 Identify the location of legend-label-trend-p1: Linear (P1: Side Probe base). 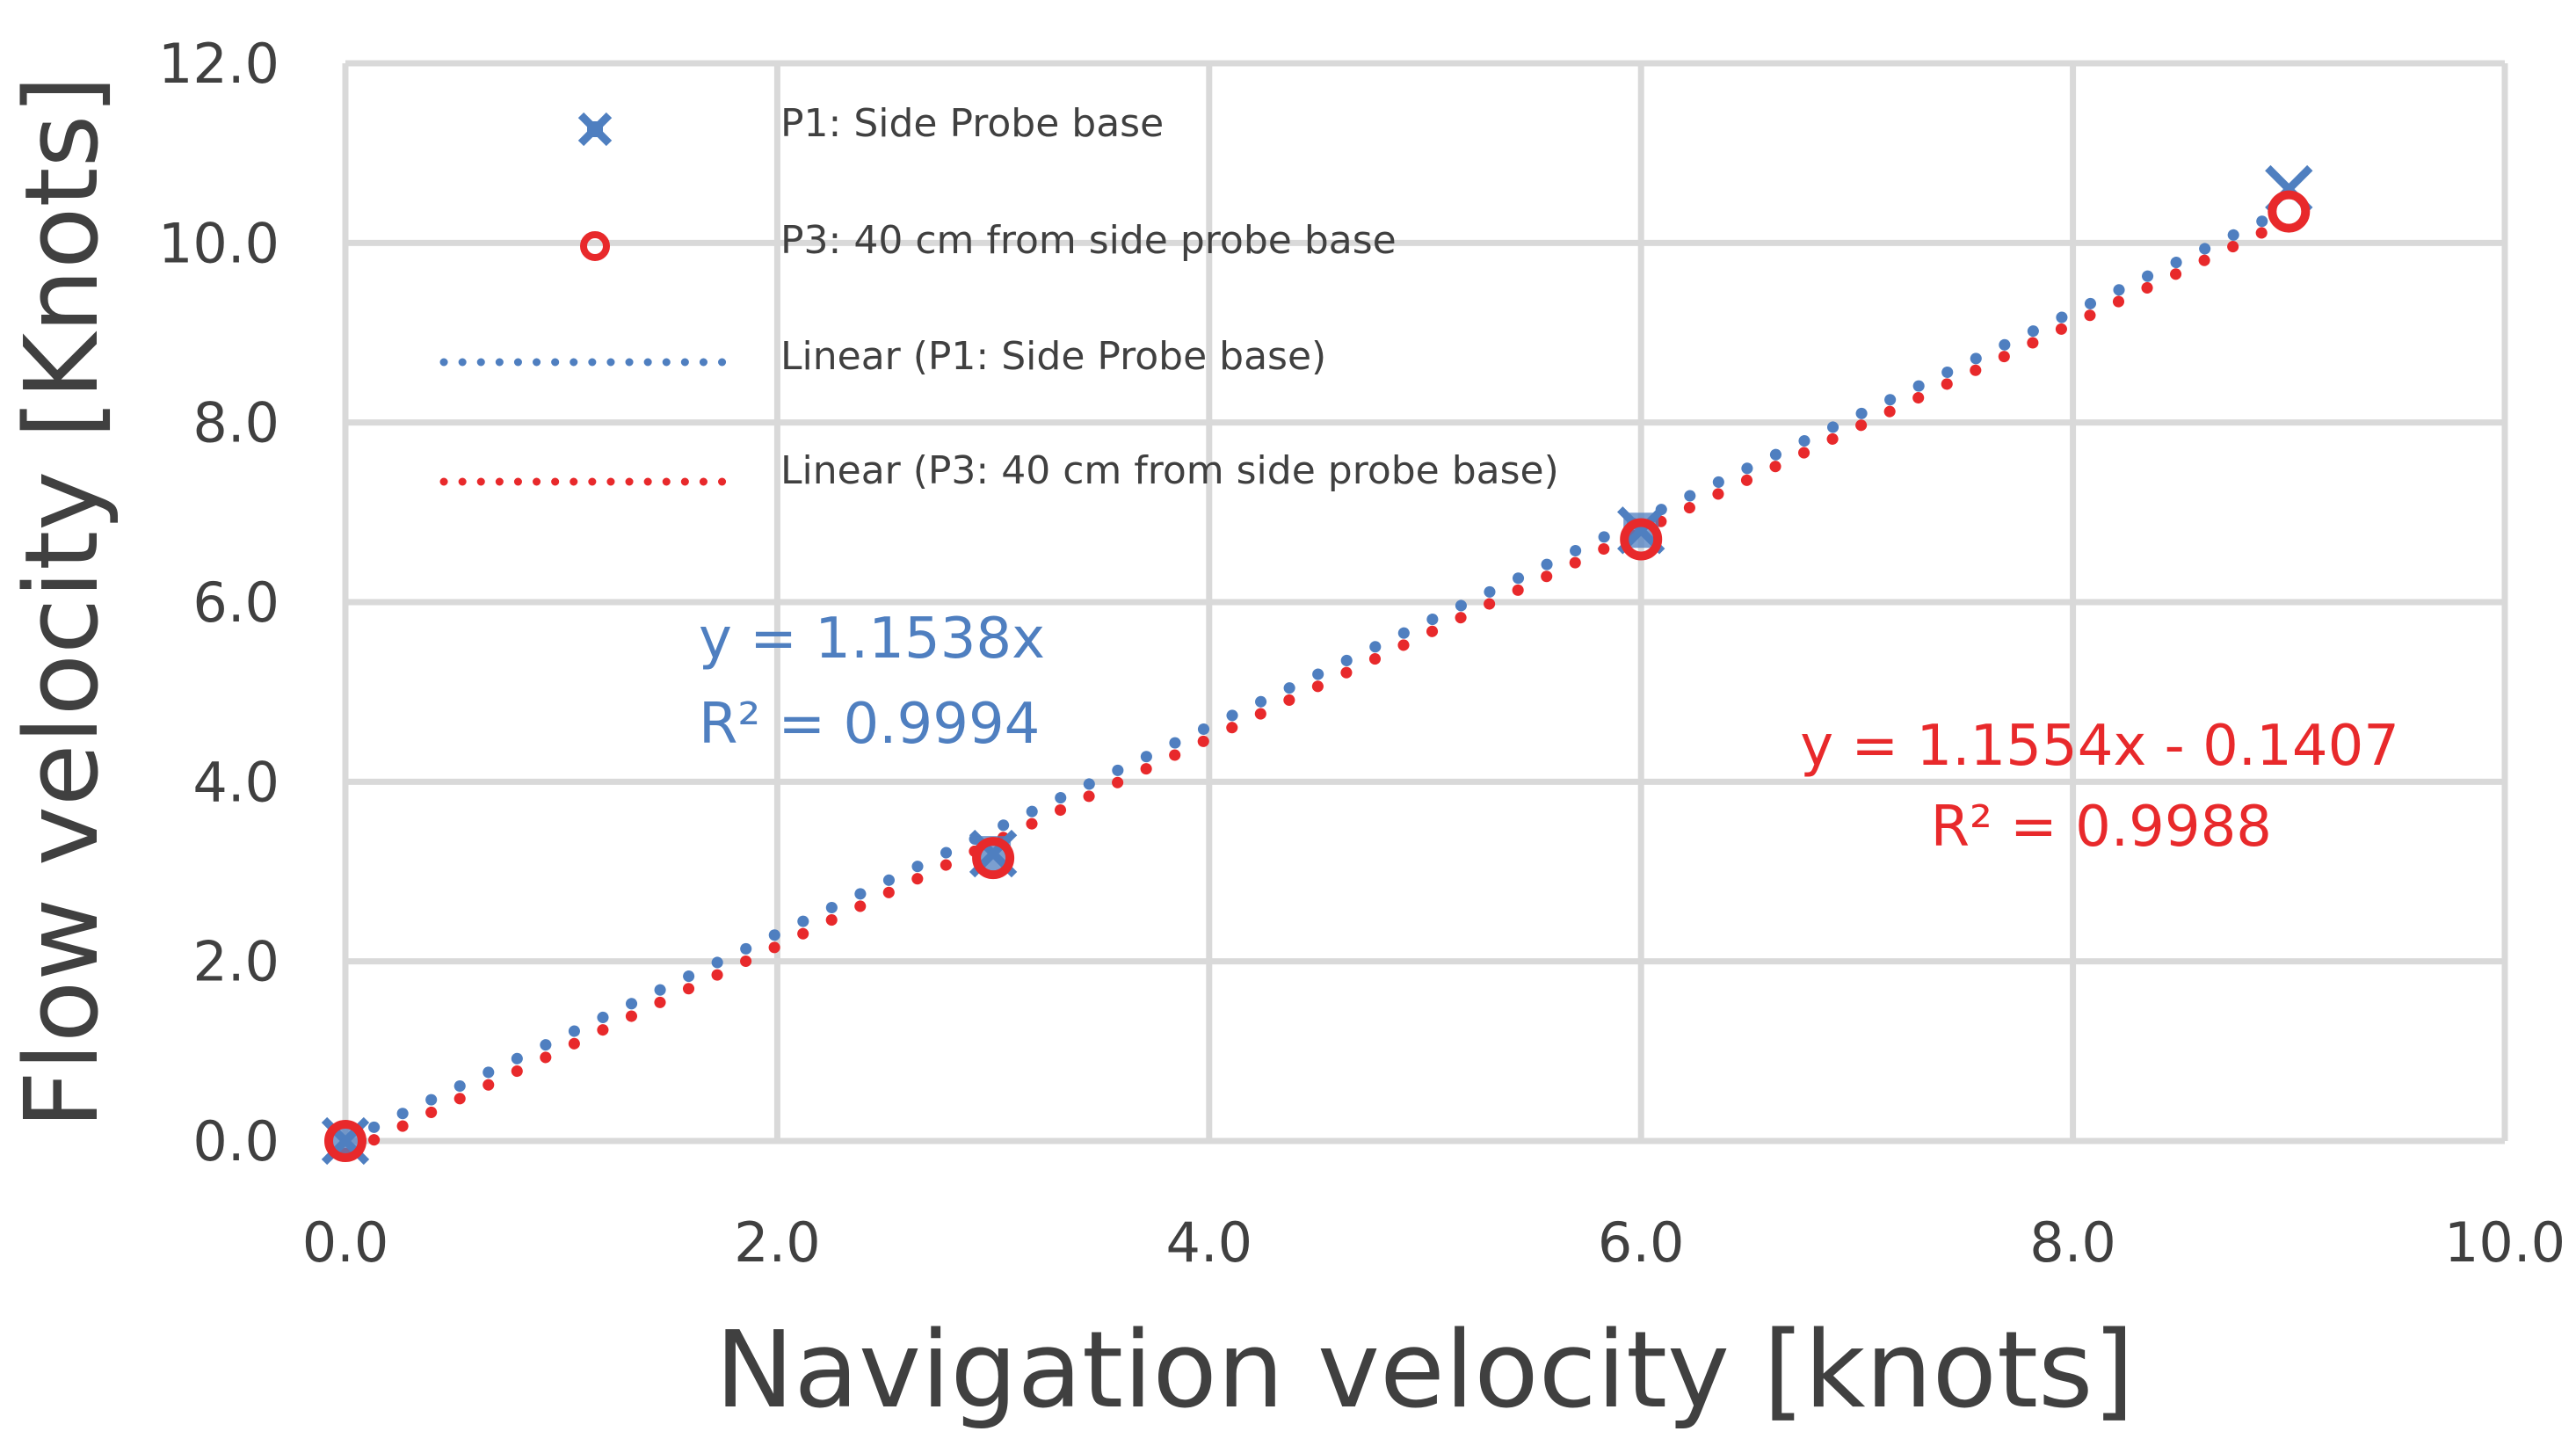
(1053, 356).